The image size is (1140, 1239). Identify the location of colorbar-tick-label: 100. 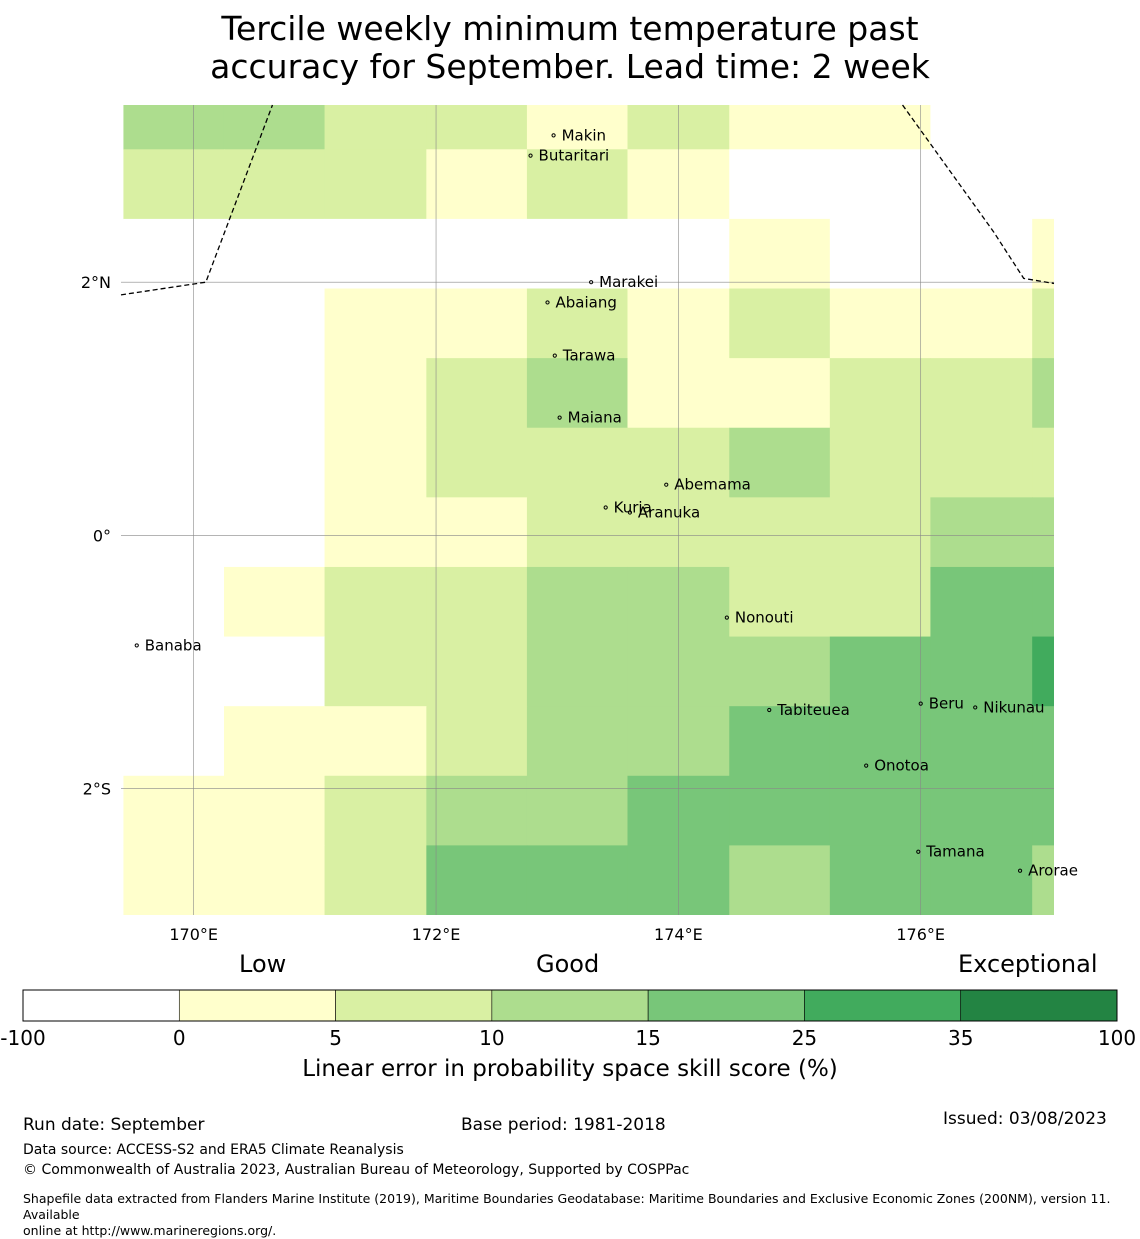
(1117, 1038).